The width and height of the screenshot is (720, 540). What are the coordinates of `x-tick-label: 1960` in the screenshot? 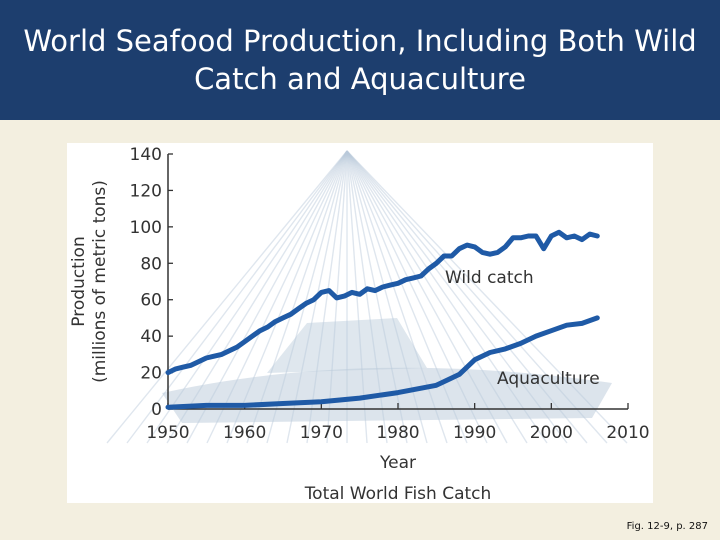 It's located at (244, 433).